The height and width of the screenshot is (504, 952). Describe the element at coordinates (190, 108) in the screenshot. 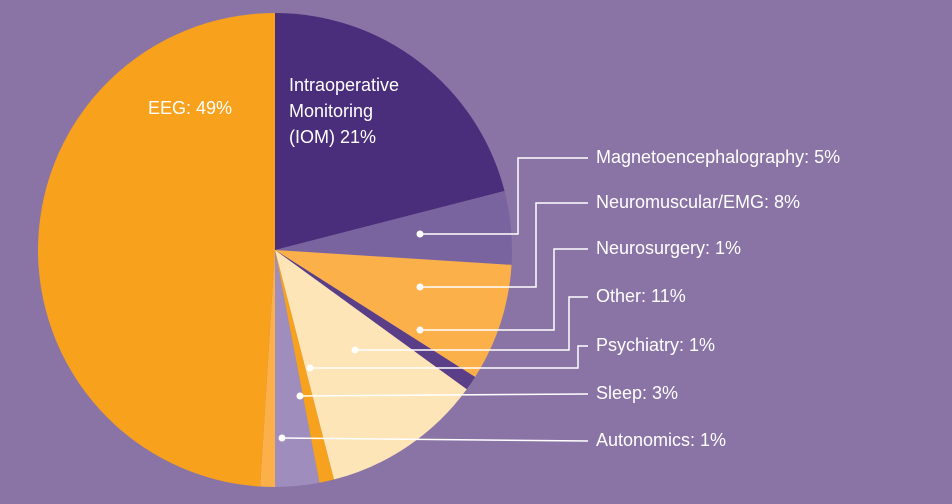

I see `slice-label: EEG: 49%` at that location.